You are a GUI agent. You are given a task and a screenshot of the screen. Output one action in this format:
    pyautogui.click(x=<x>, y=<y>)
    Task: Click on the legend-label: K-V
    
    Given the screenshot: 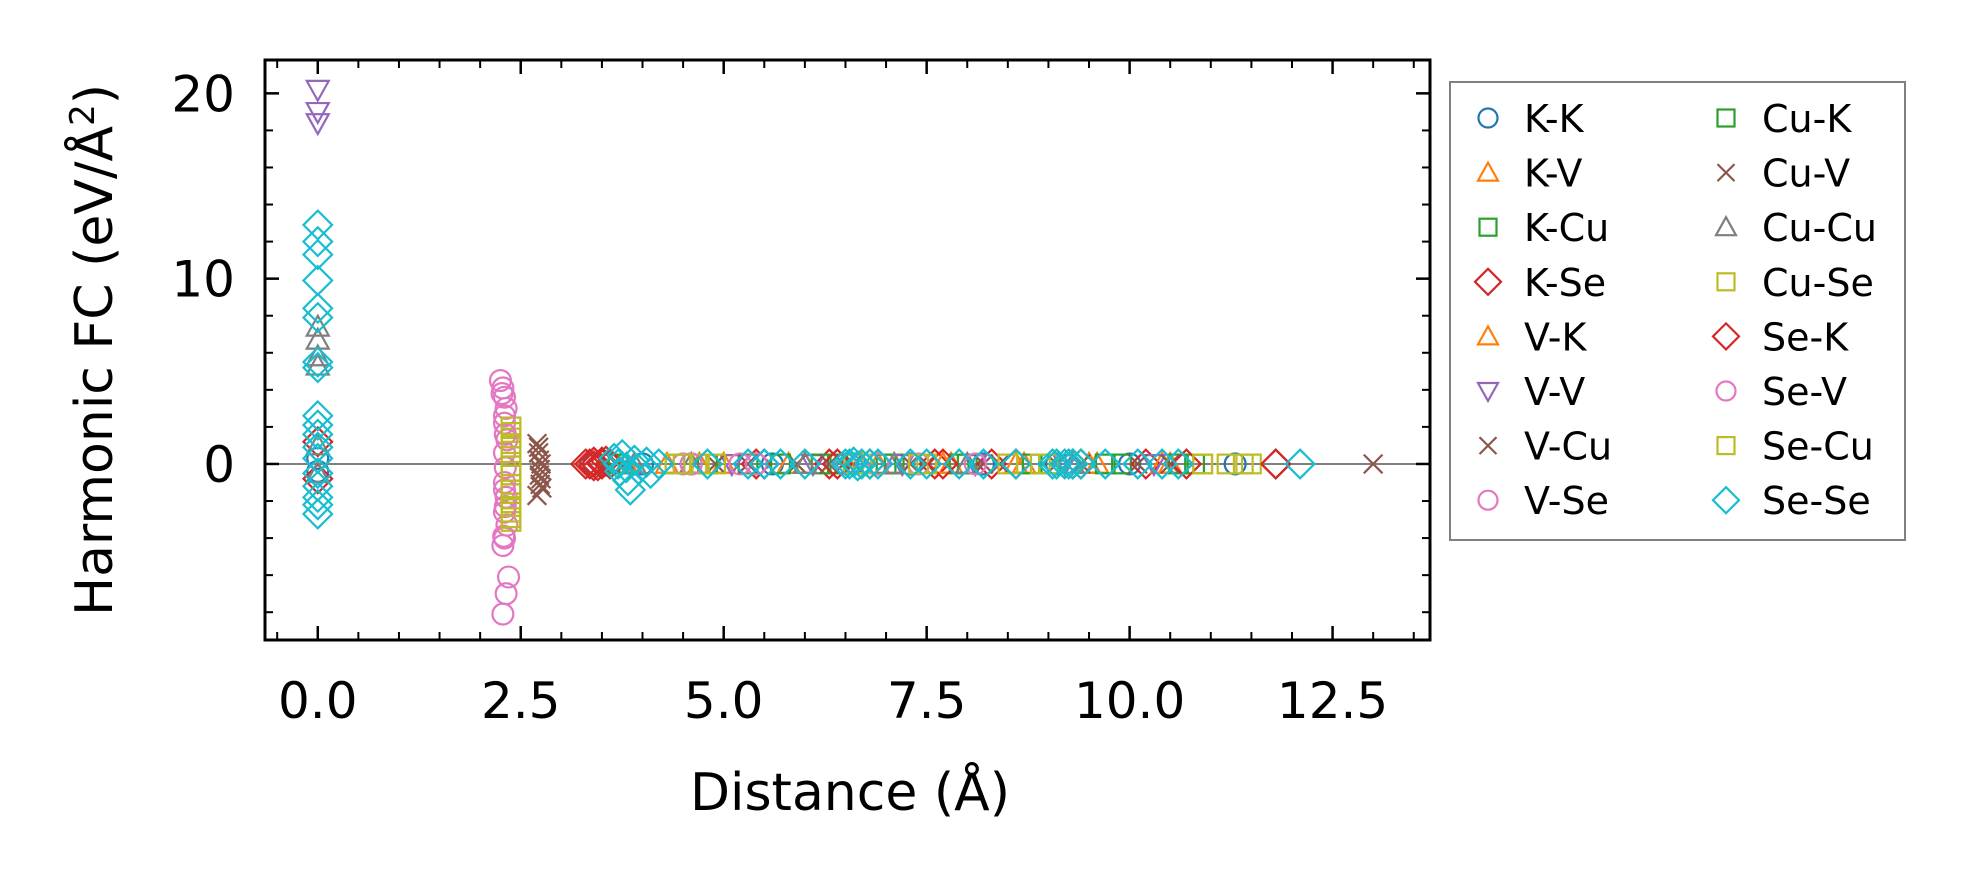 What is the action you would take?
    pyautogui.click(x=1553, y=174)
    